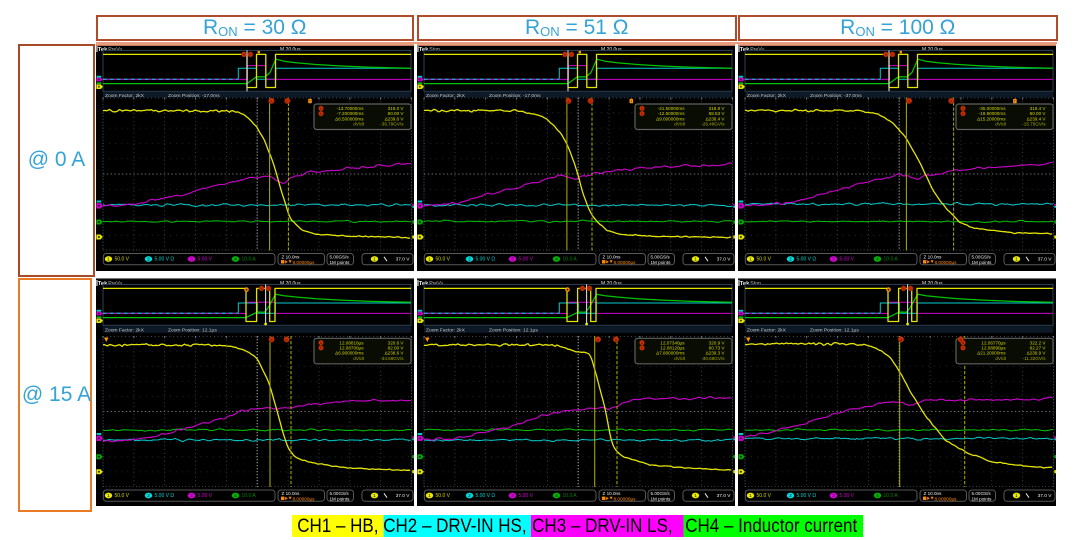 The image size is (1080, 540). What do you see at coordinates (717, 342) in the screenshot?
I see `svg-text: 320.9 V` at bounding box center [717, 342].